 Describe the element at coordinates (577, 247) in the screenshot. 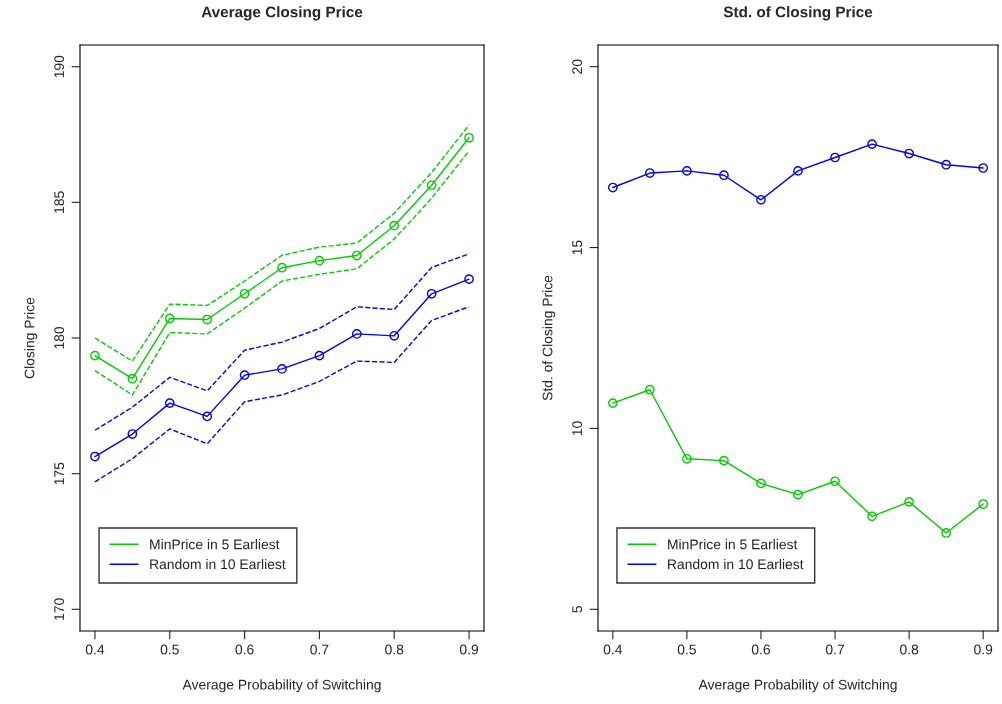

I see `y-tick-label: 15` at that location.